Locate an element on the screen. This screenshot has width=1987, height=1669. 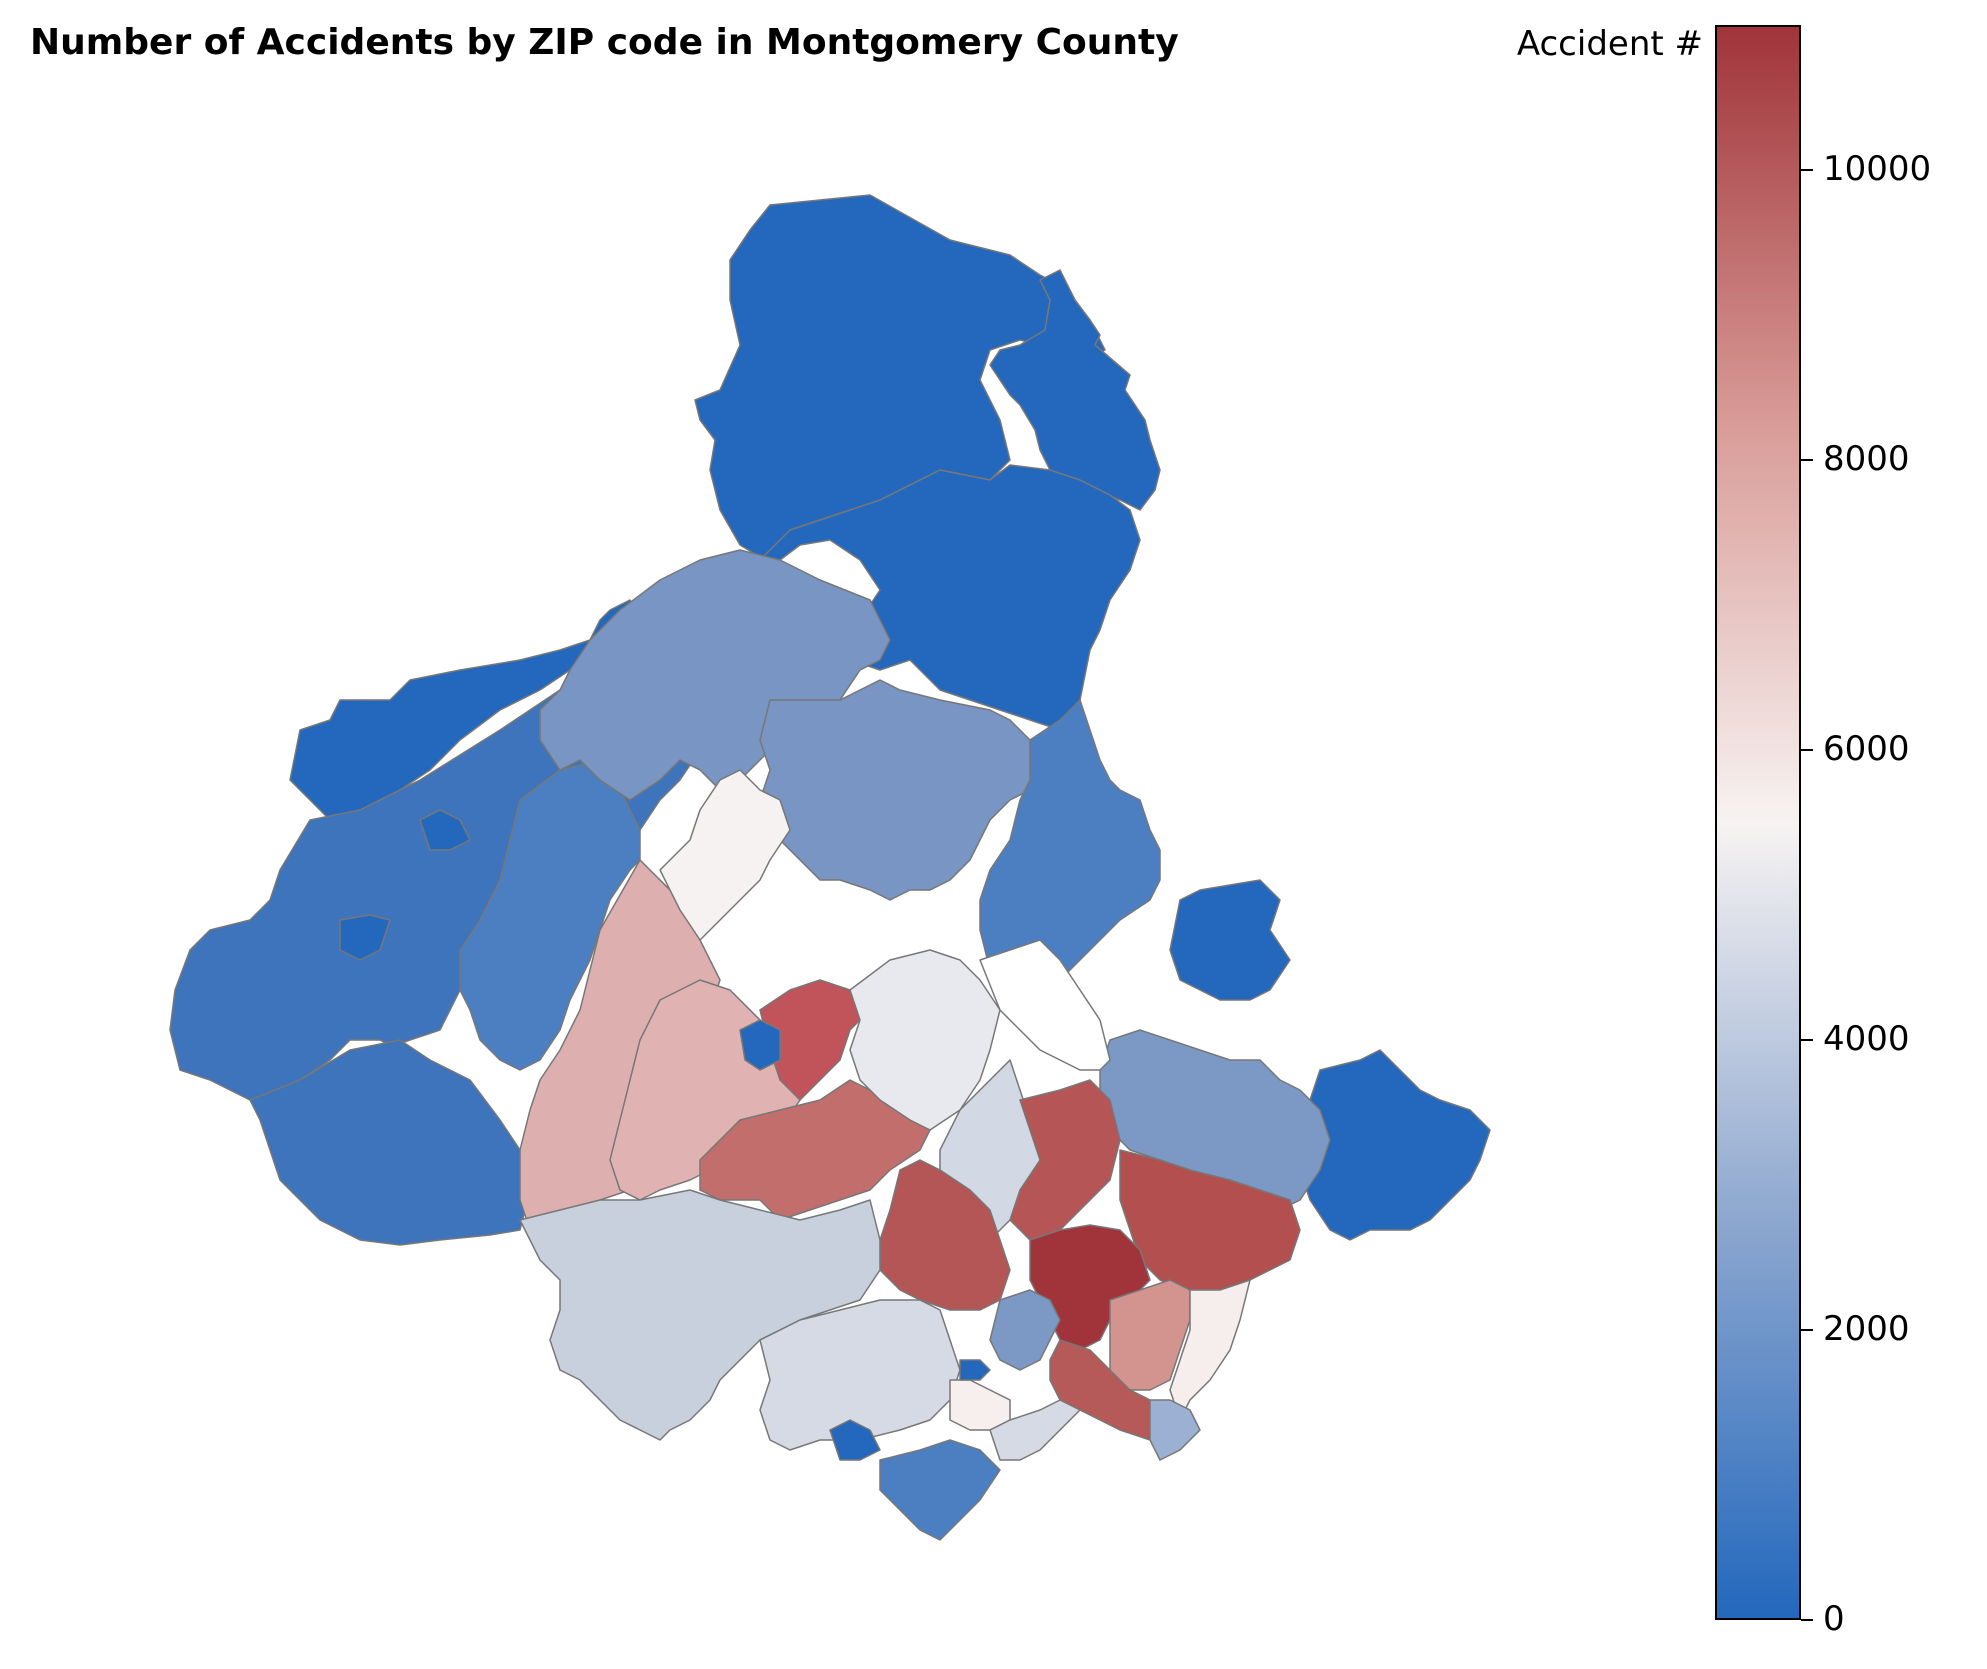
zip-region-blue-south-tail is located at coordinates (940, 1490).